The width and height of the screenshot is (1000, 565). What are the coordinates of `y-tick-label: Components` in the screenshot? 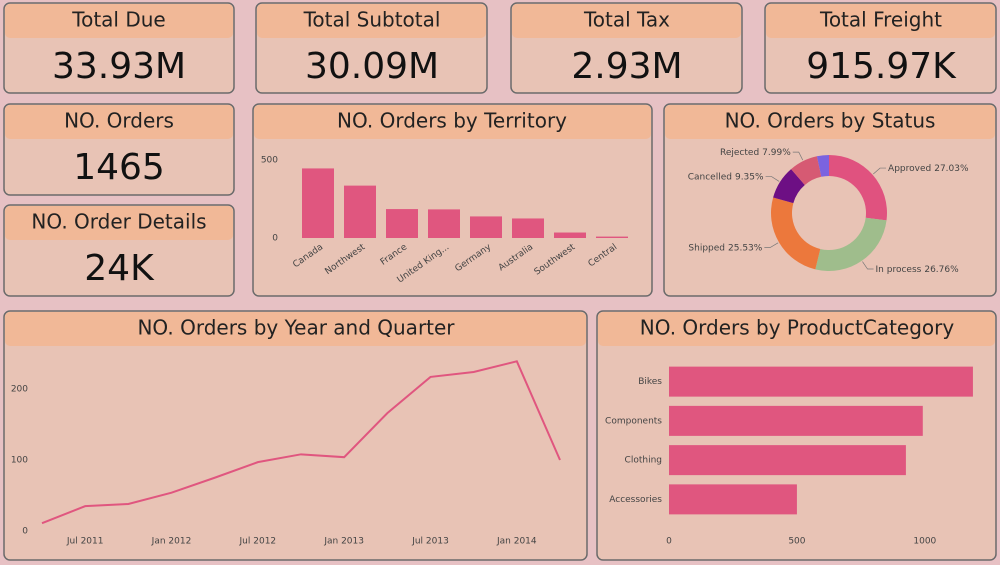 It's located at (633, 421).